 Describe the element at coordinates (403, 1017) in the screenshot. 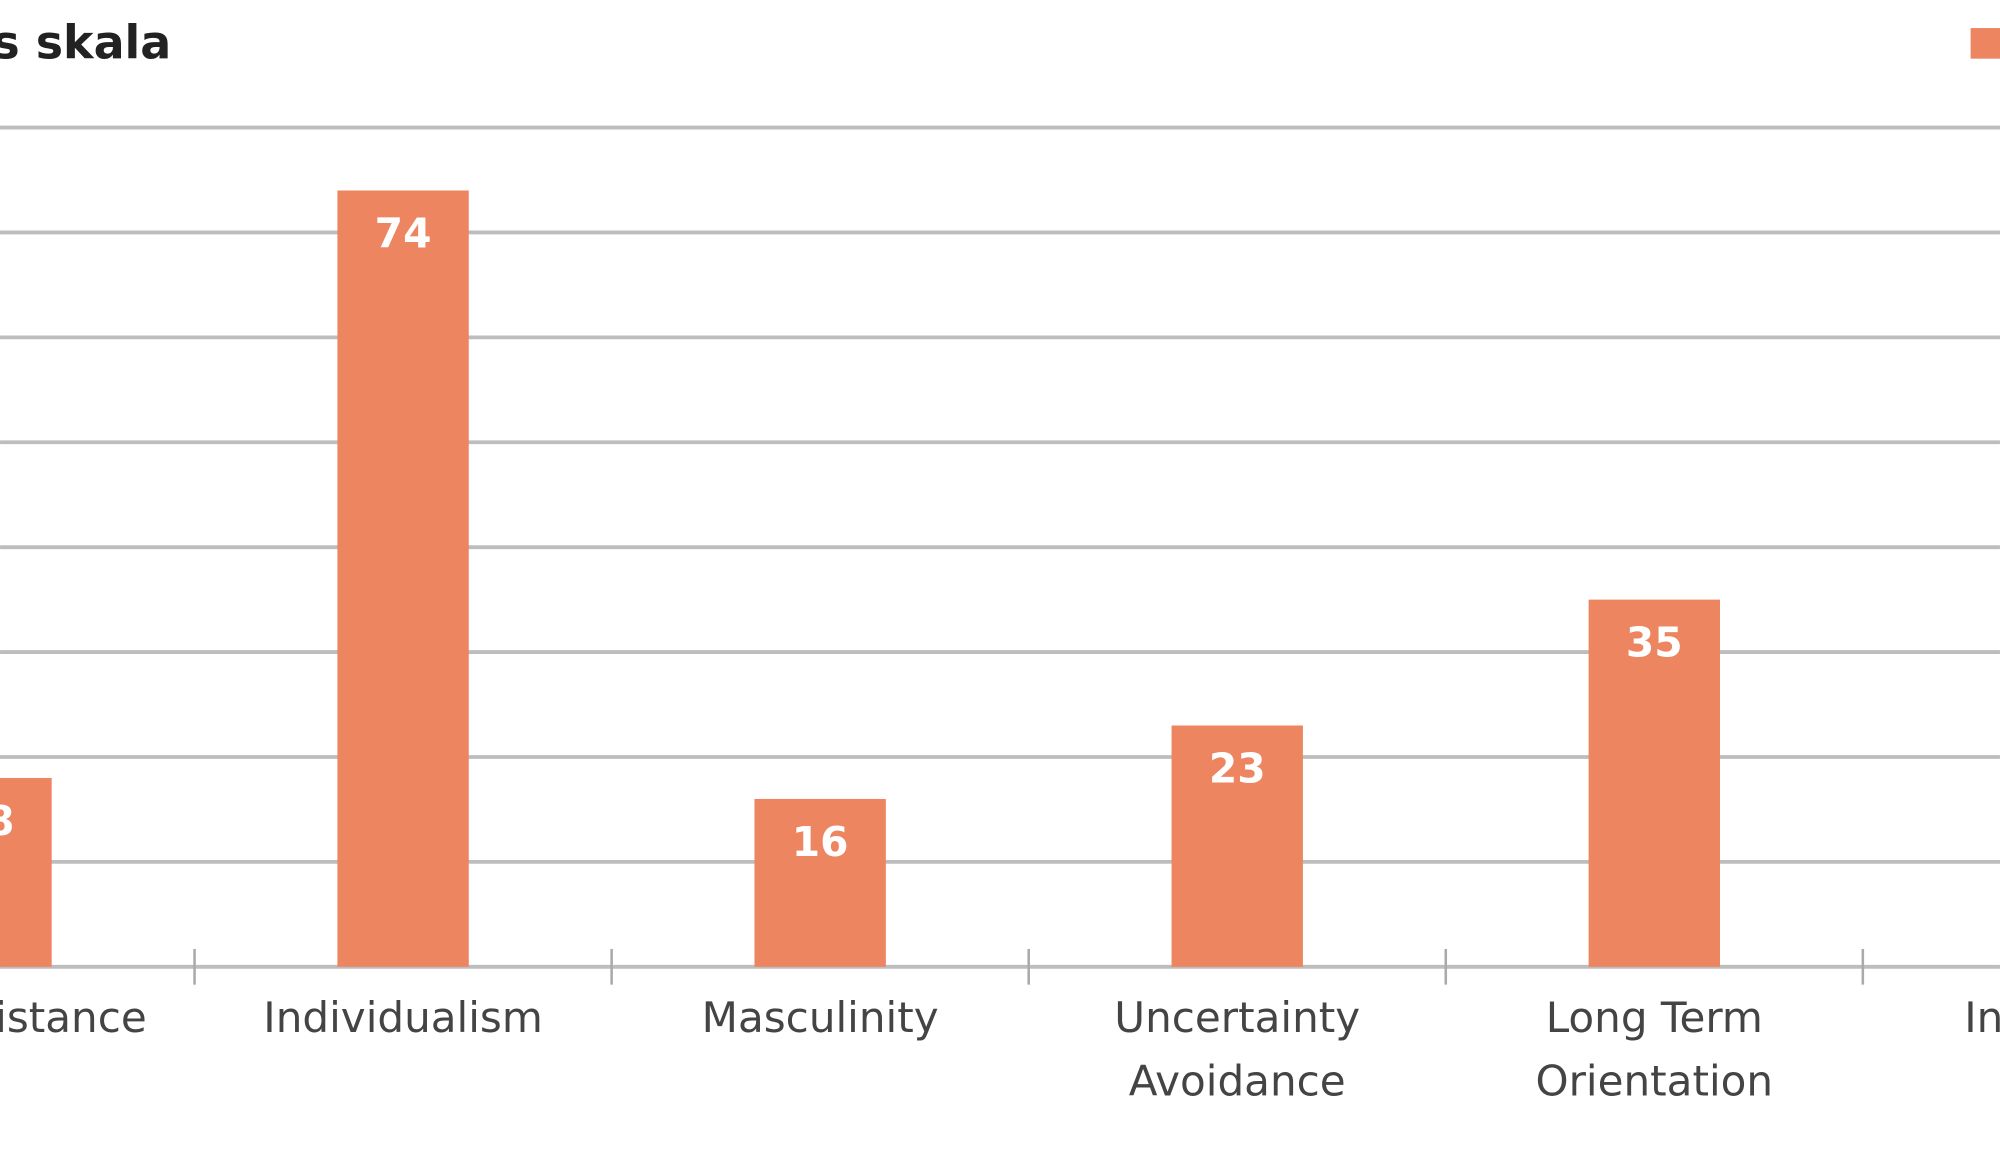

I see `x-tick-label: Individualism` at that location.